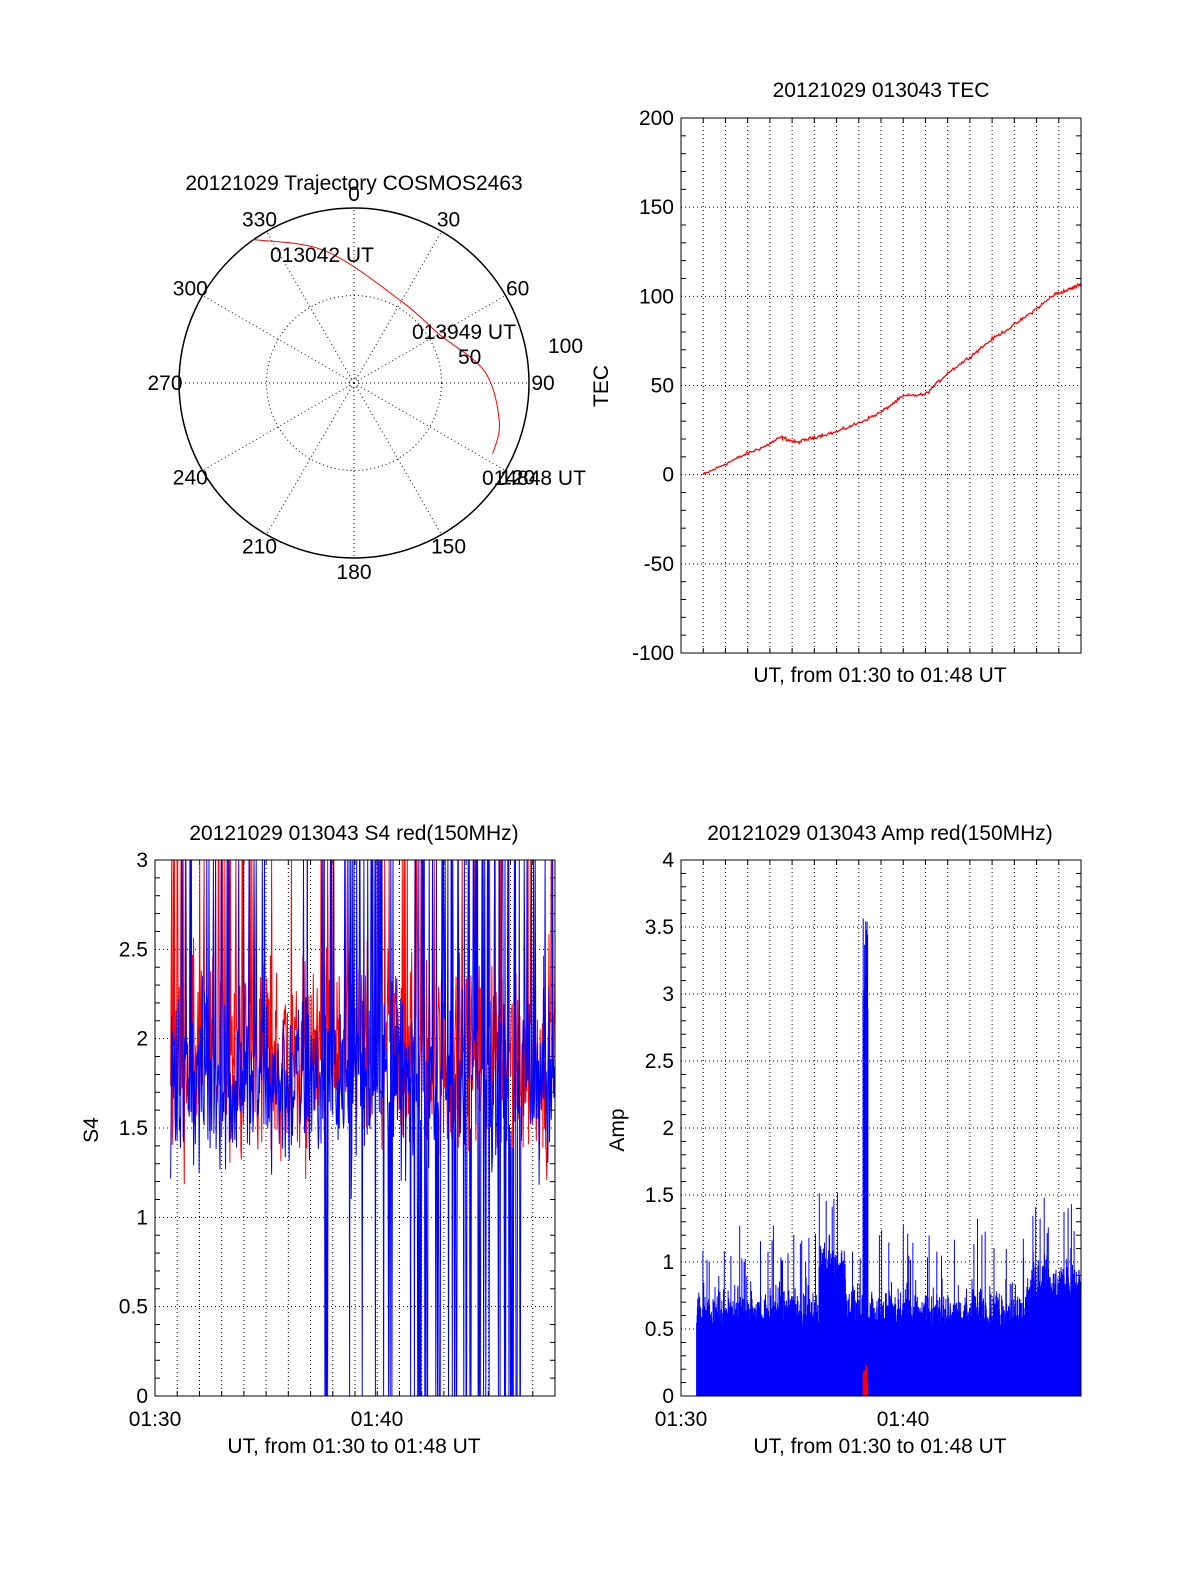 Image resolution: width=1200 pixels, height=1575 pixels. I want to click on polar-title: 20121029 Trajectory COSMOS2463, so click(353, 183).